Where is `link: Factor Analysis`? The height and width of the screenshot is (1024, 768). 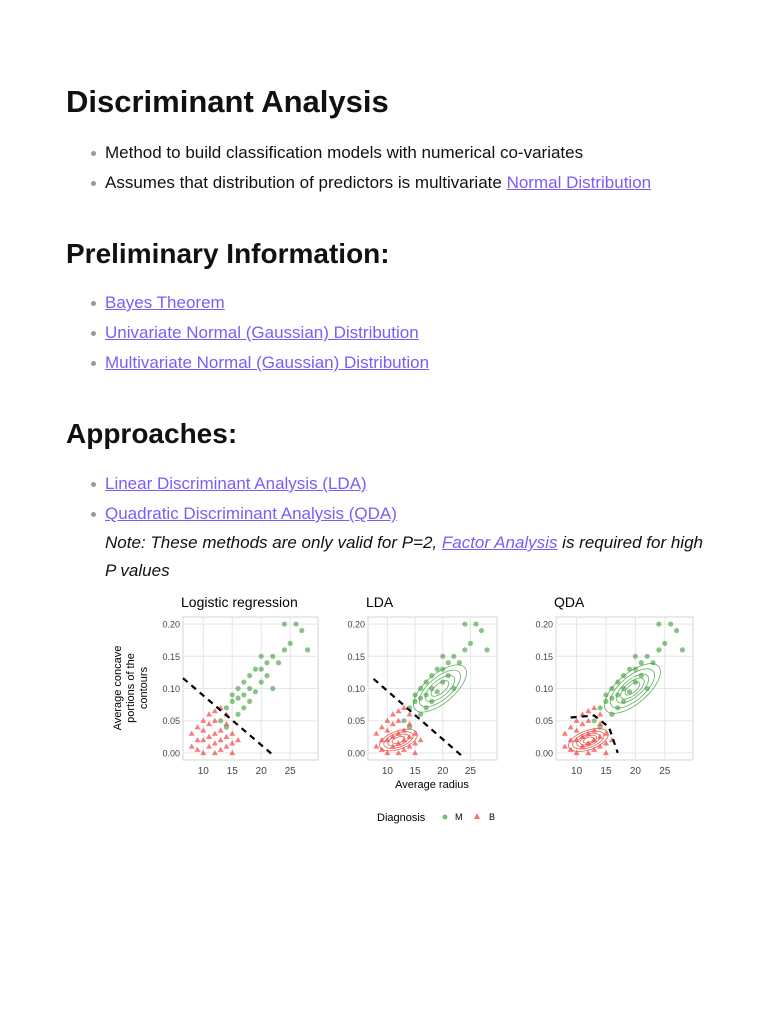 link: Factor Analysis is located at coordinates (499, 542).